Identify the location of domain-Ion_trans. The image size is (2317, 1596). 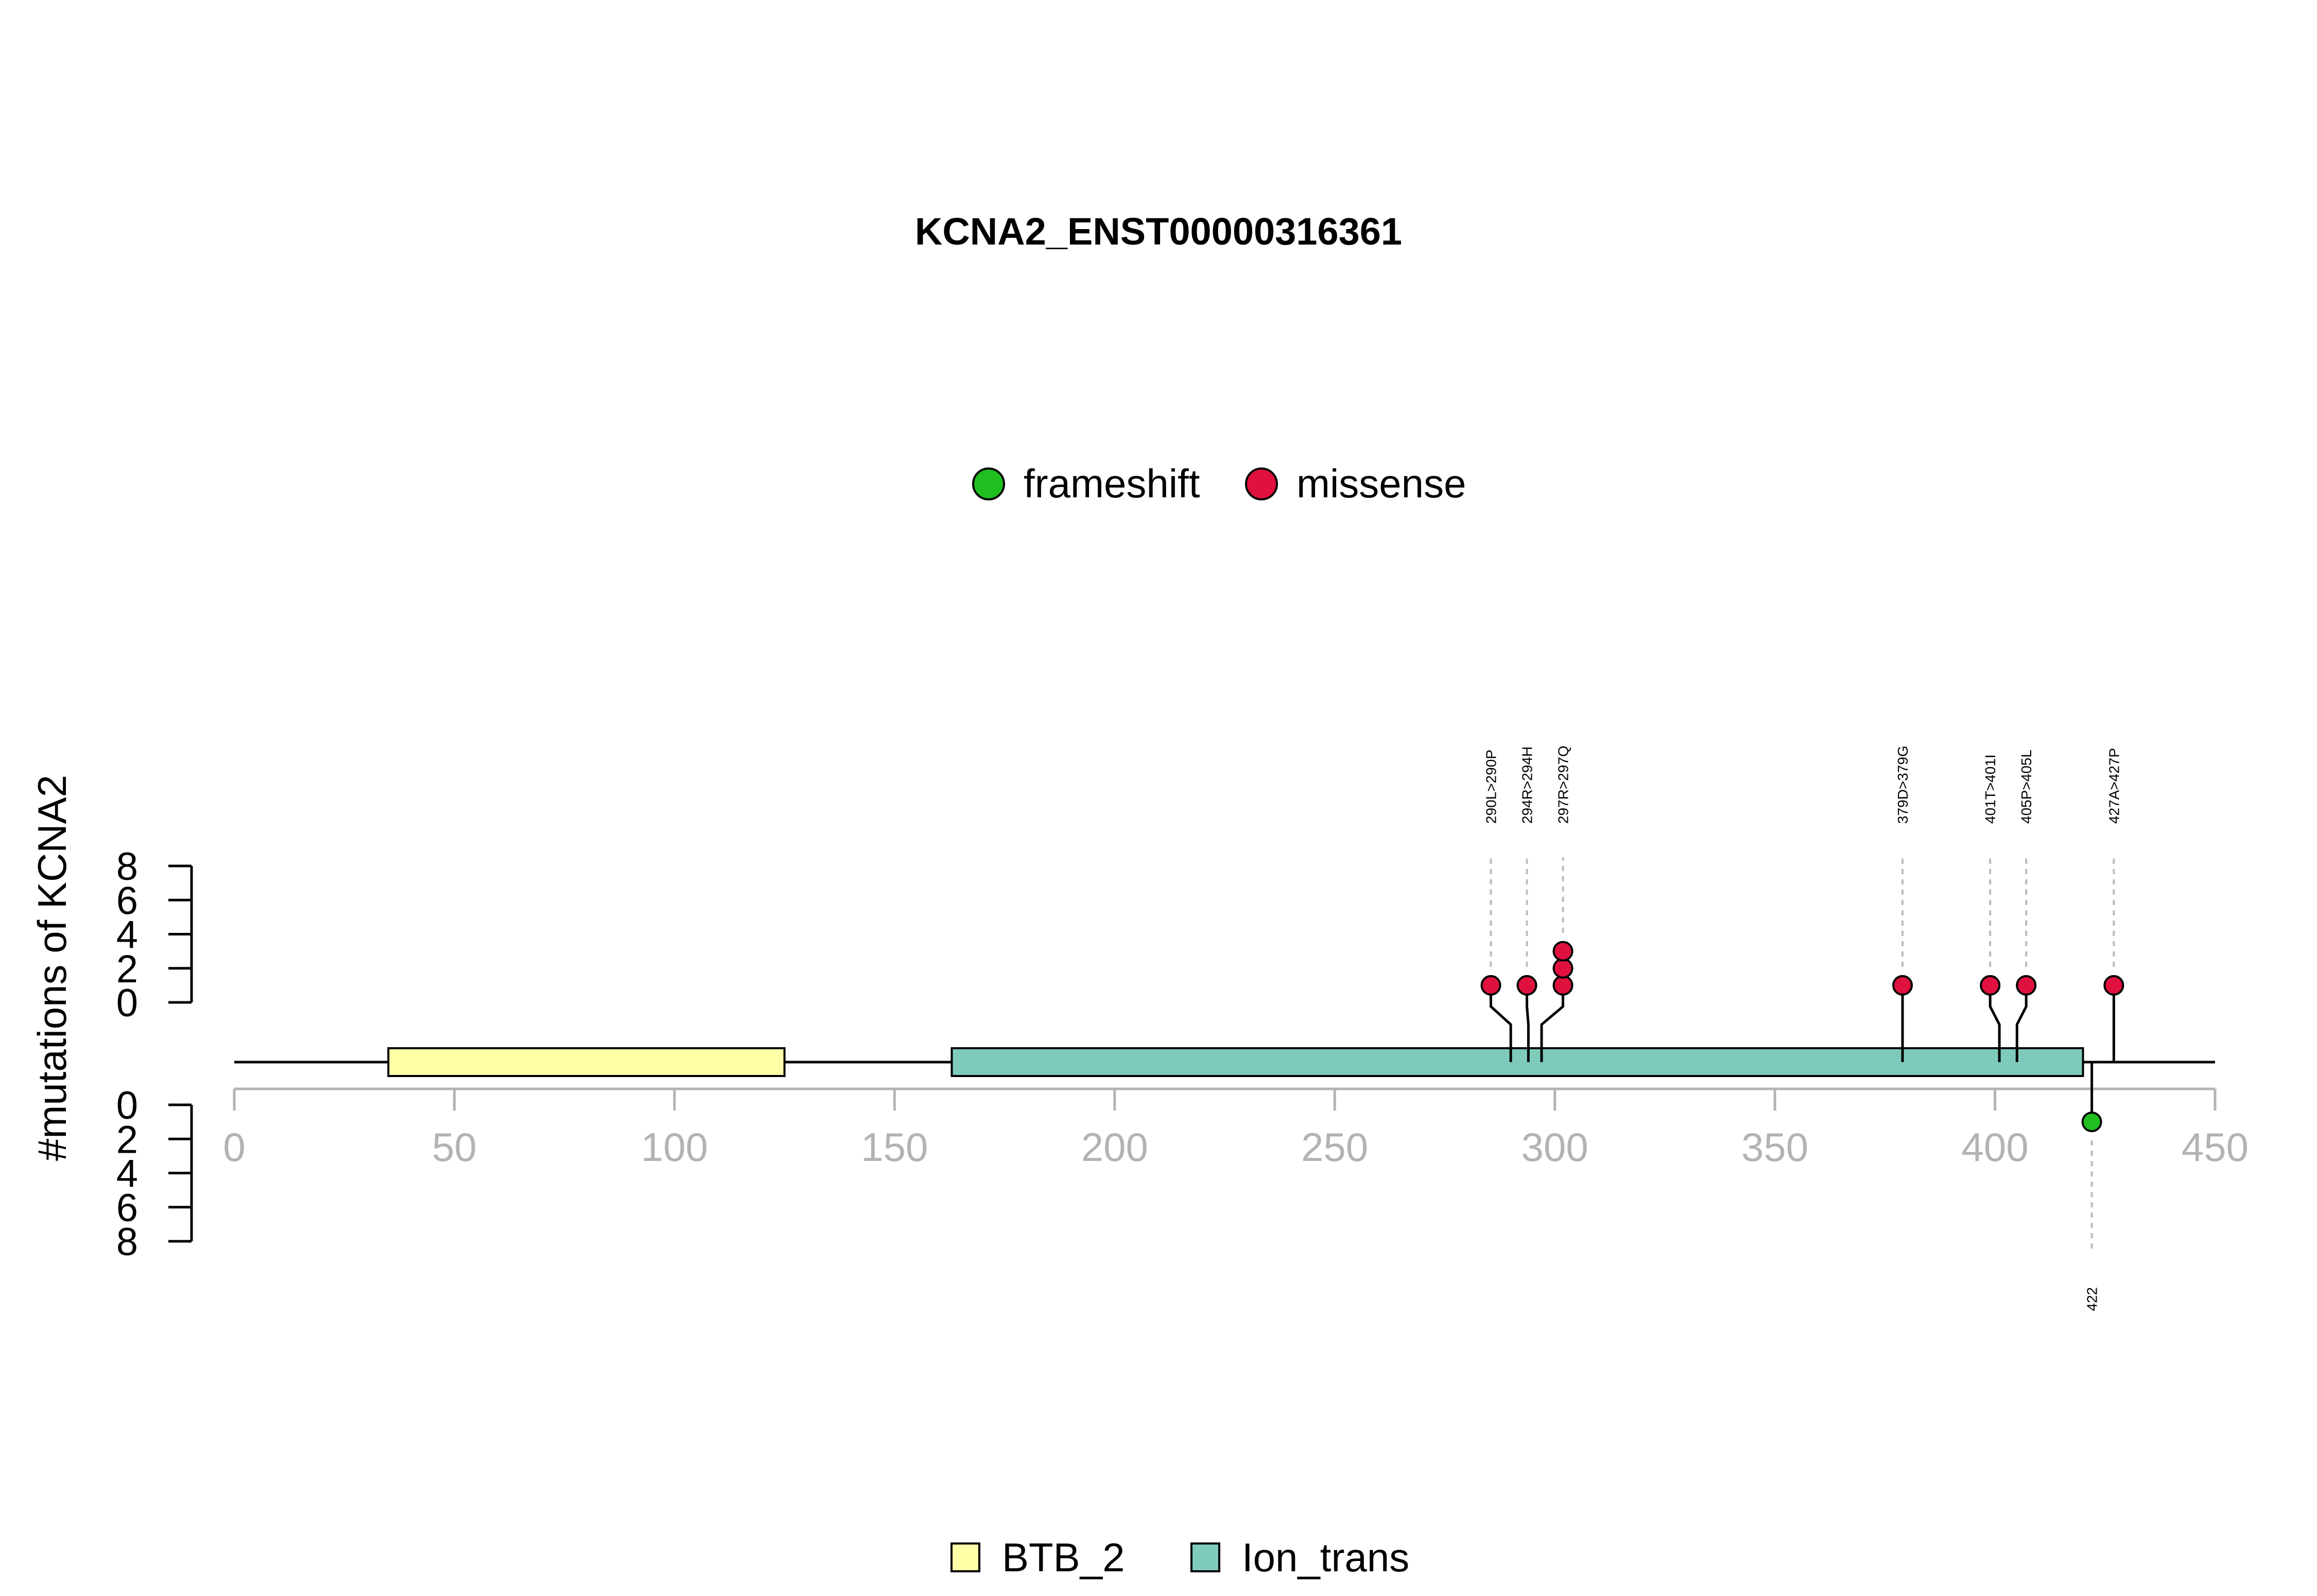
(1517, 1062).